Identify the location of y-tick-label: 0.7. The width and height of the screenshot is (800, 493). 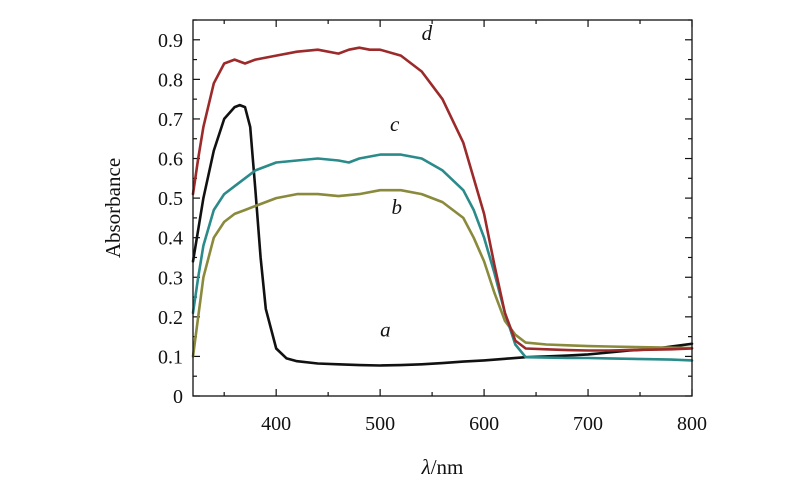
(170, 120).